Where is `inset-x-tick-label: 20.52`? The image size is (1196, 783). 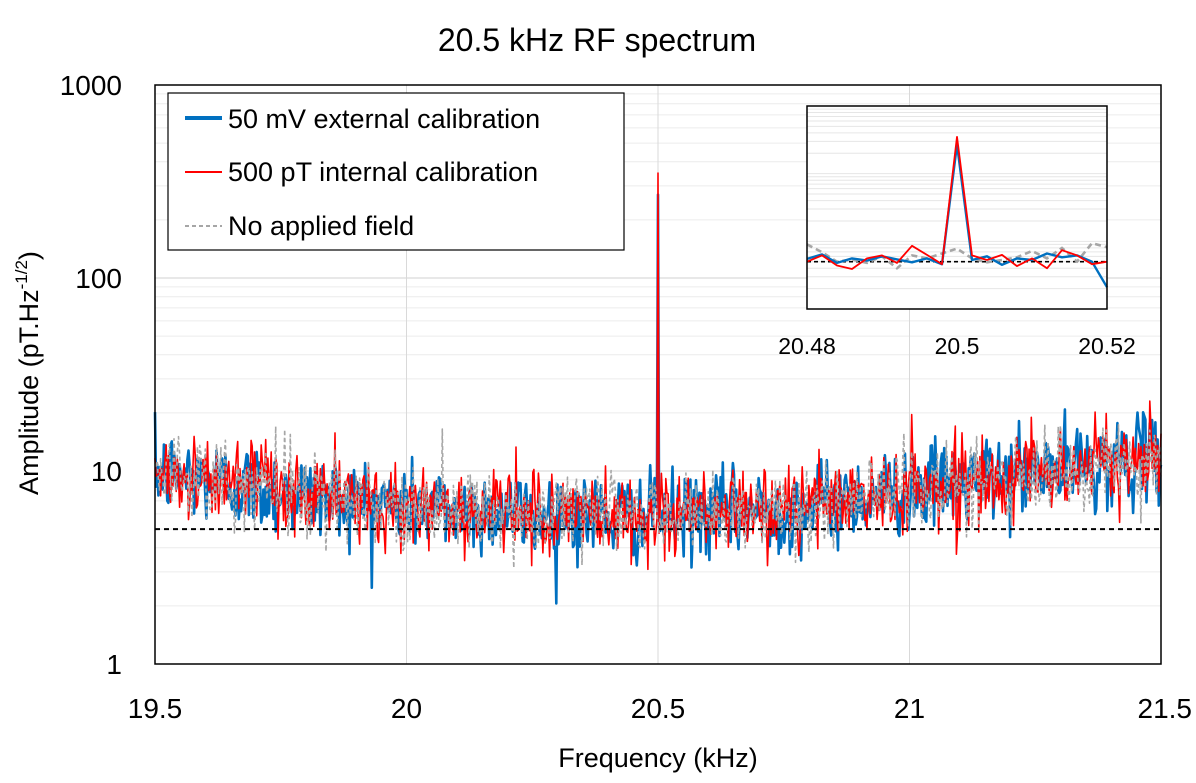 inset-x-tick-label: 20.52 is located at coordinates (1107, 346).